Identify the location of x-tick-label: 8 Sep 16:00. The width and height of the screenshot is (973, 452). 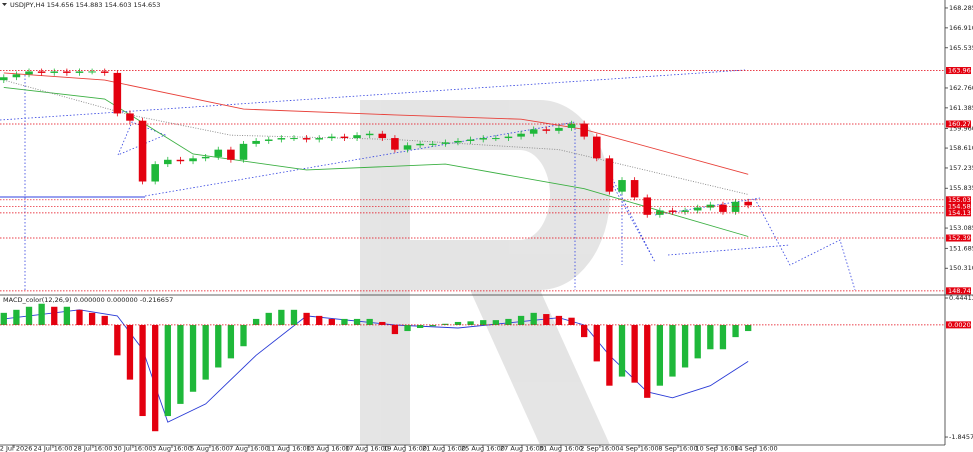
(677, 448).